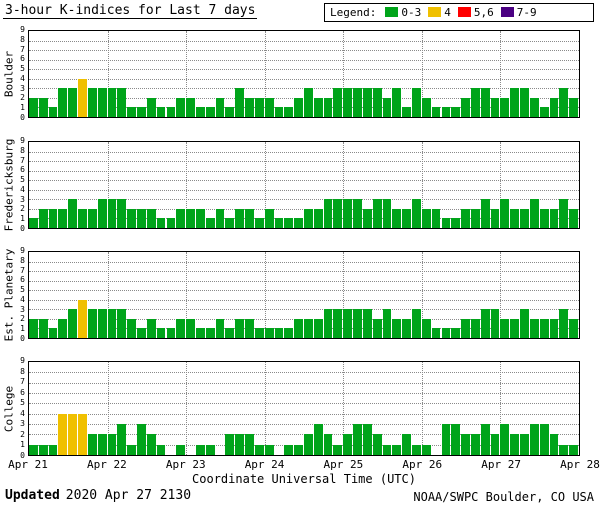  Describe the element at coordinates (392, 12) in the screenshot. I see `legend-swatch` at that location.